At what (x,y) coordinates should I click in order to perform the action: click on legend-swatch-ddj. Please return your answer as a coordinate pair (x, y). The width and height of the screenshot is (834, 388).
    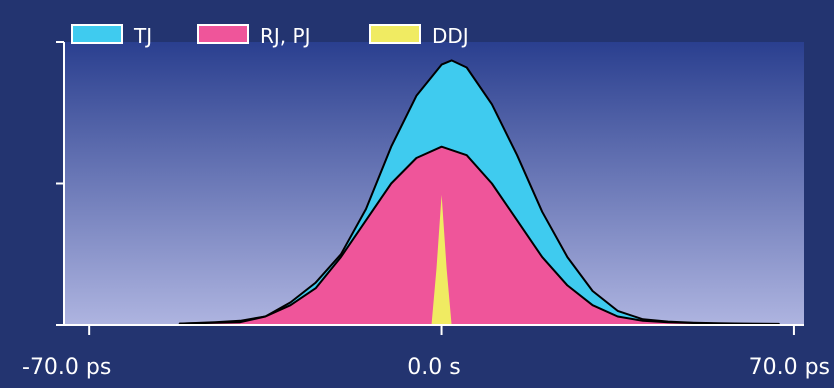
    Looking at the image, I should click on (395, 34).